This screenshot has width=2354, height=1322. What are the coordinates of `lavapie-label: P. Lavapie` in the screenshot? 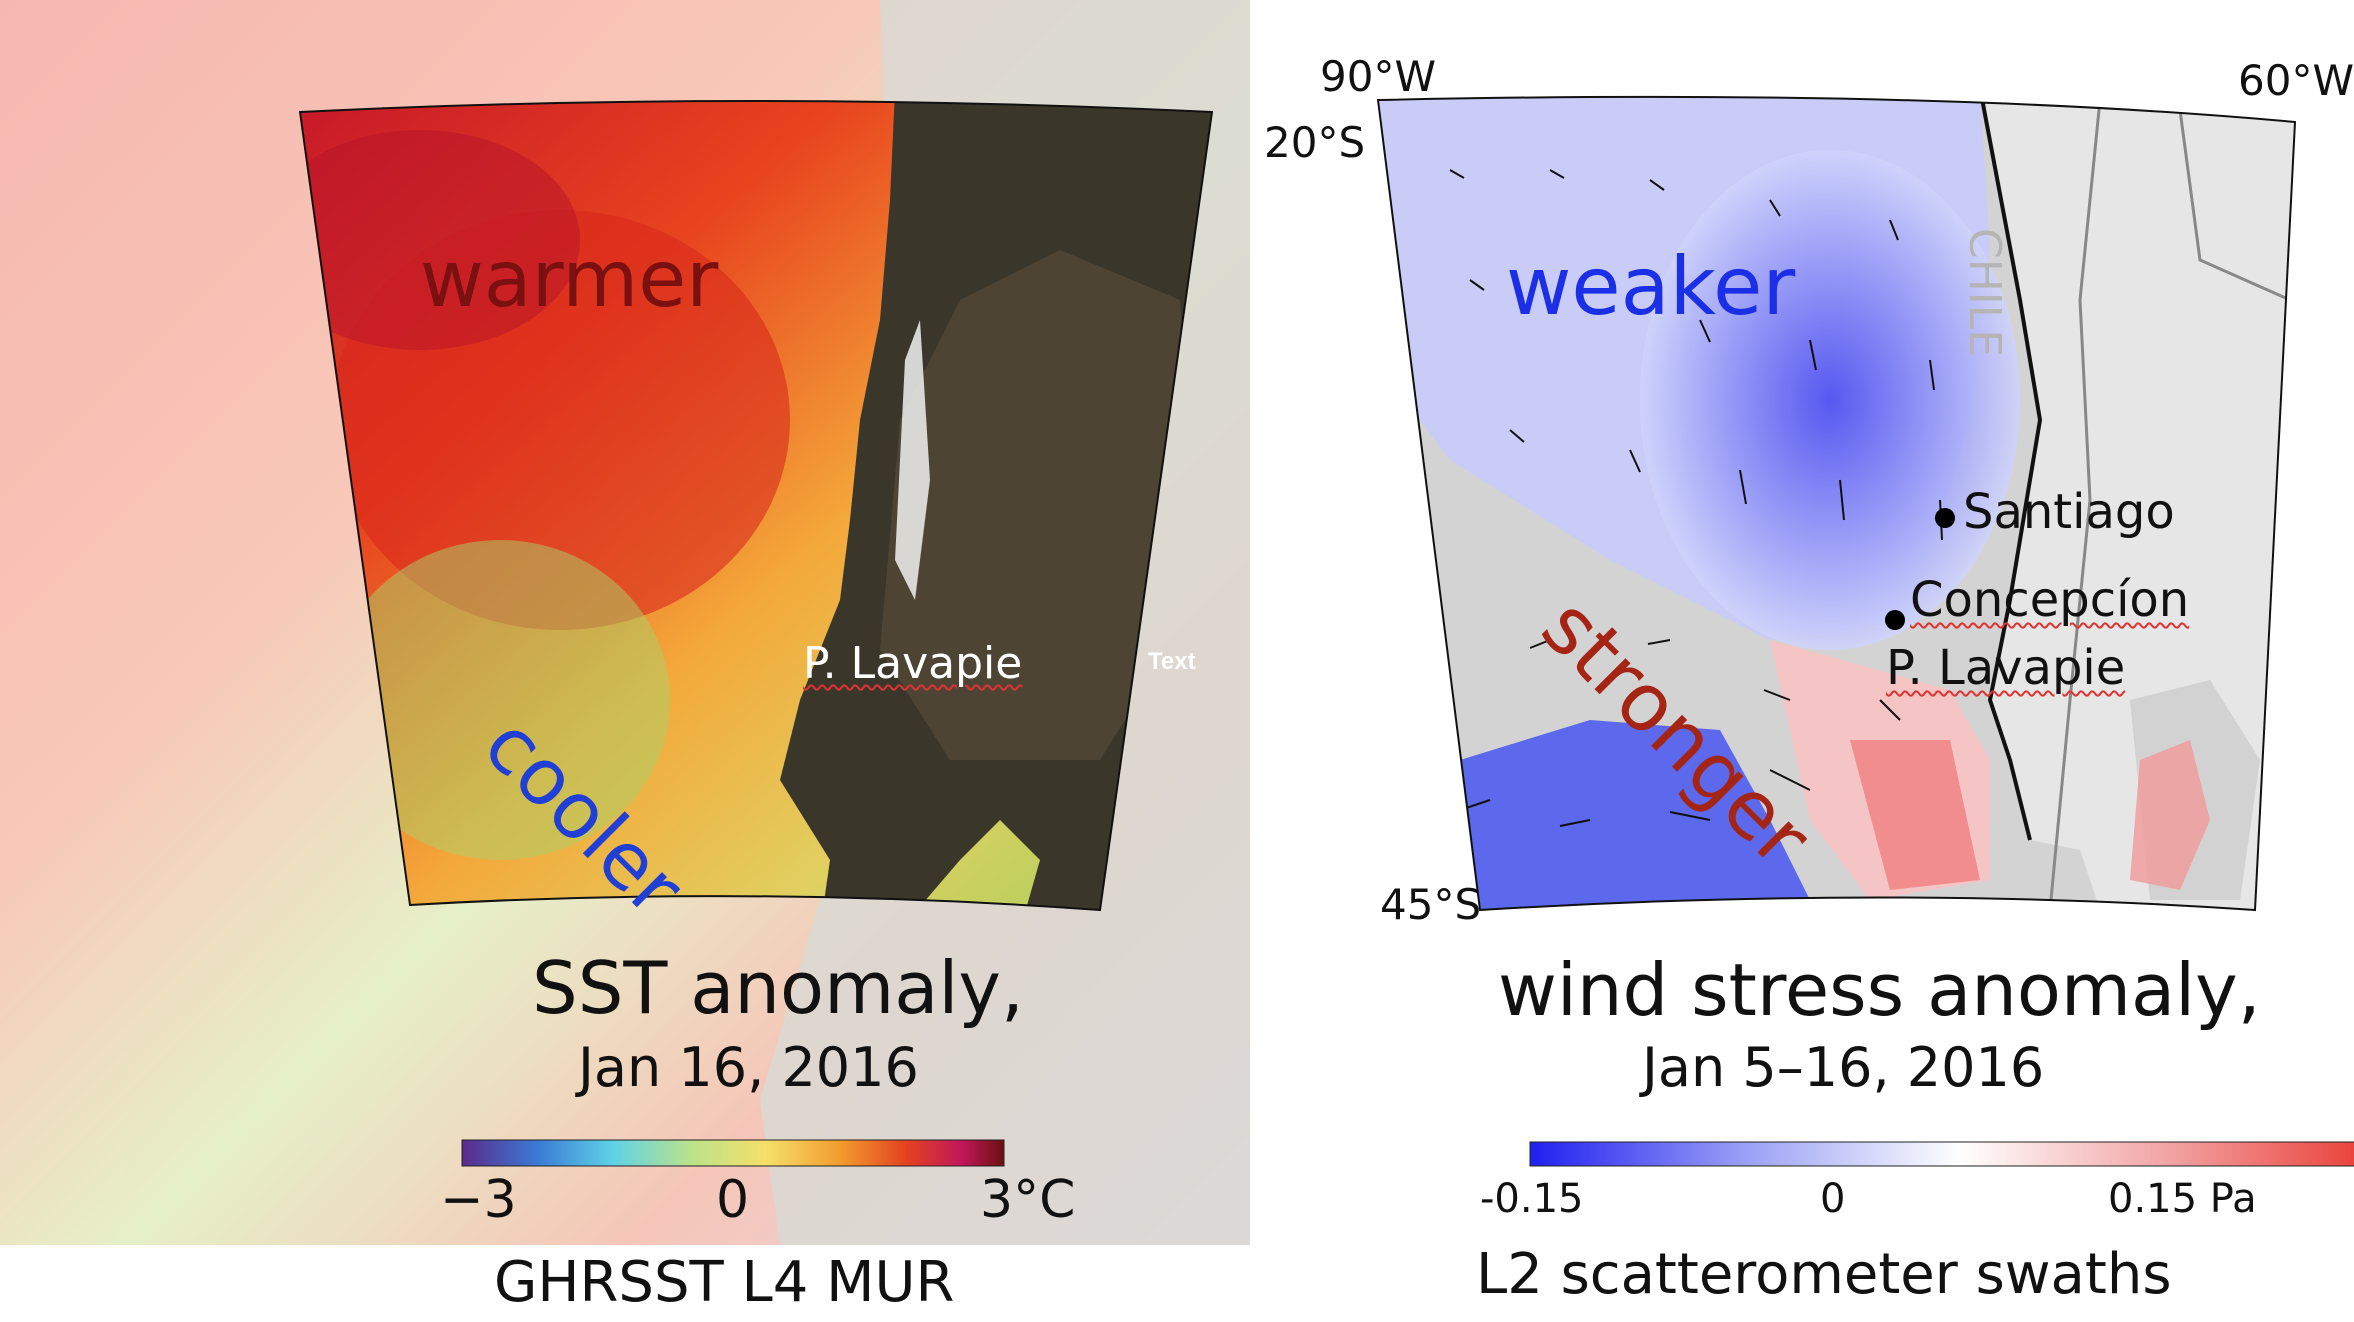 It's located at (913, 663).